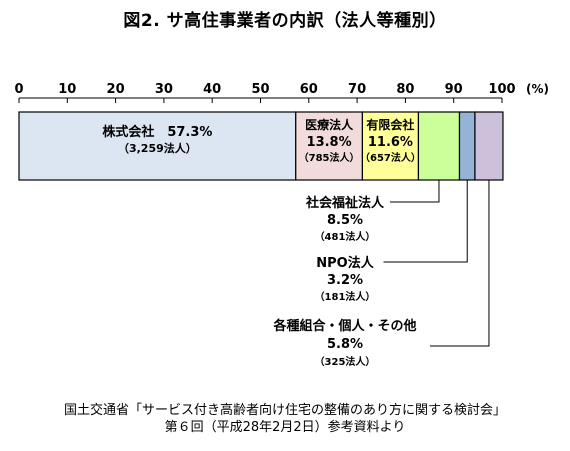 This screenshot has width=570, height=451. Describe the element at coordinates (345, 263) in the screenshot. I see `callout-label-name: NPO法人` at that location.